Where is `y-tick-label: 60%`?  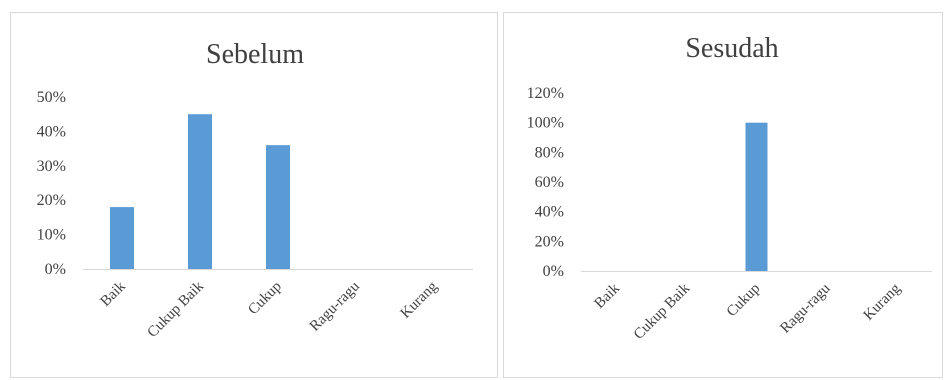
y-tick-label: 60% is located at coordinates (549, 182).